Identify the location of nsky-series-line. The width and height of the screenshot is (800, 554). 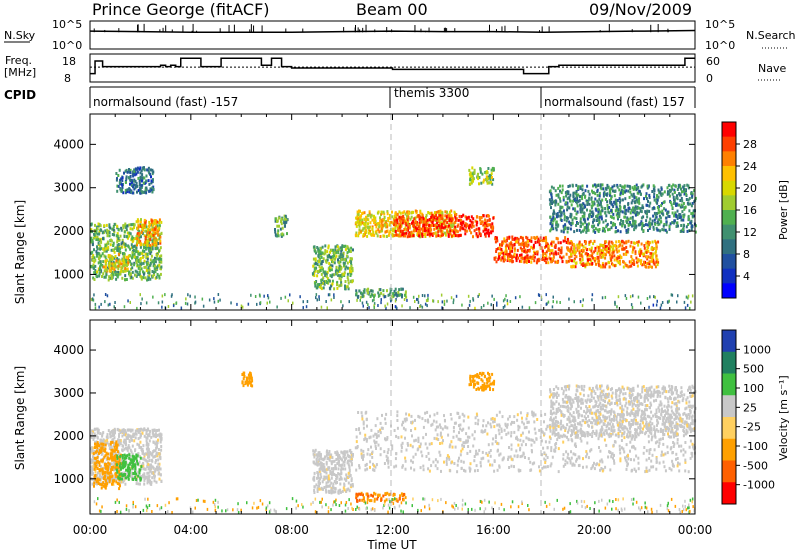
(392, 31).